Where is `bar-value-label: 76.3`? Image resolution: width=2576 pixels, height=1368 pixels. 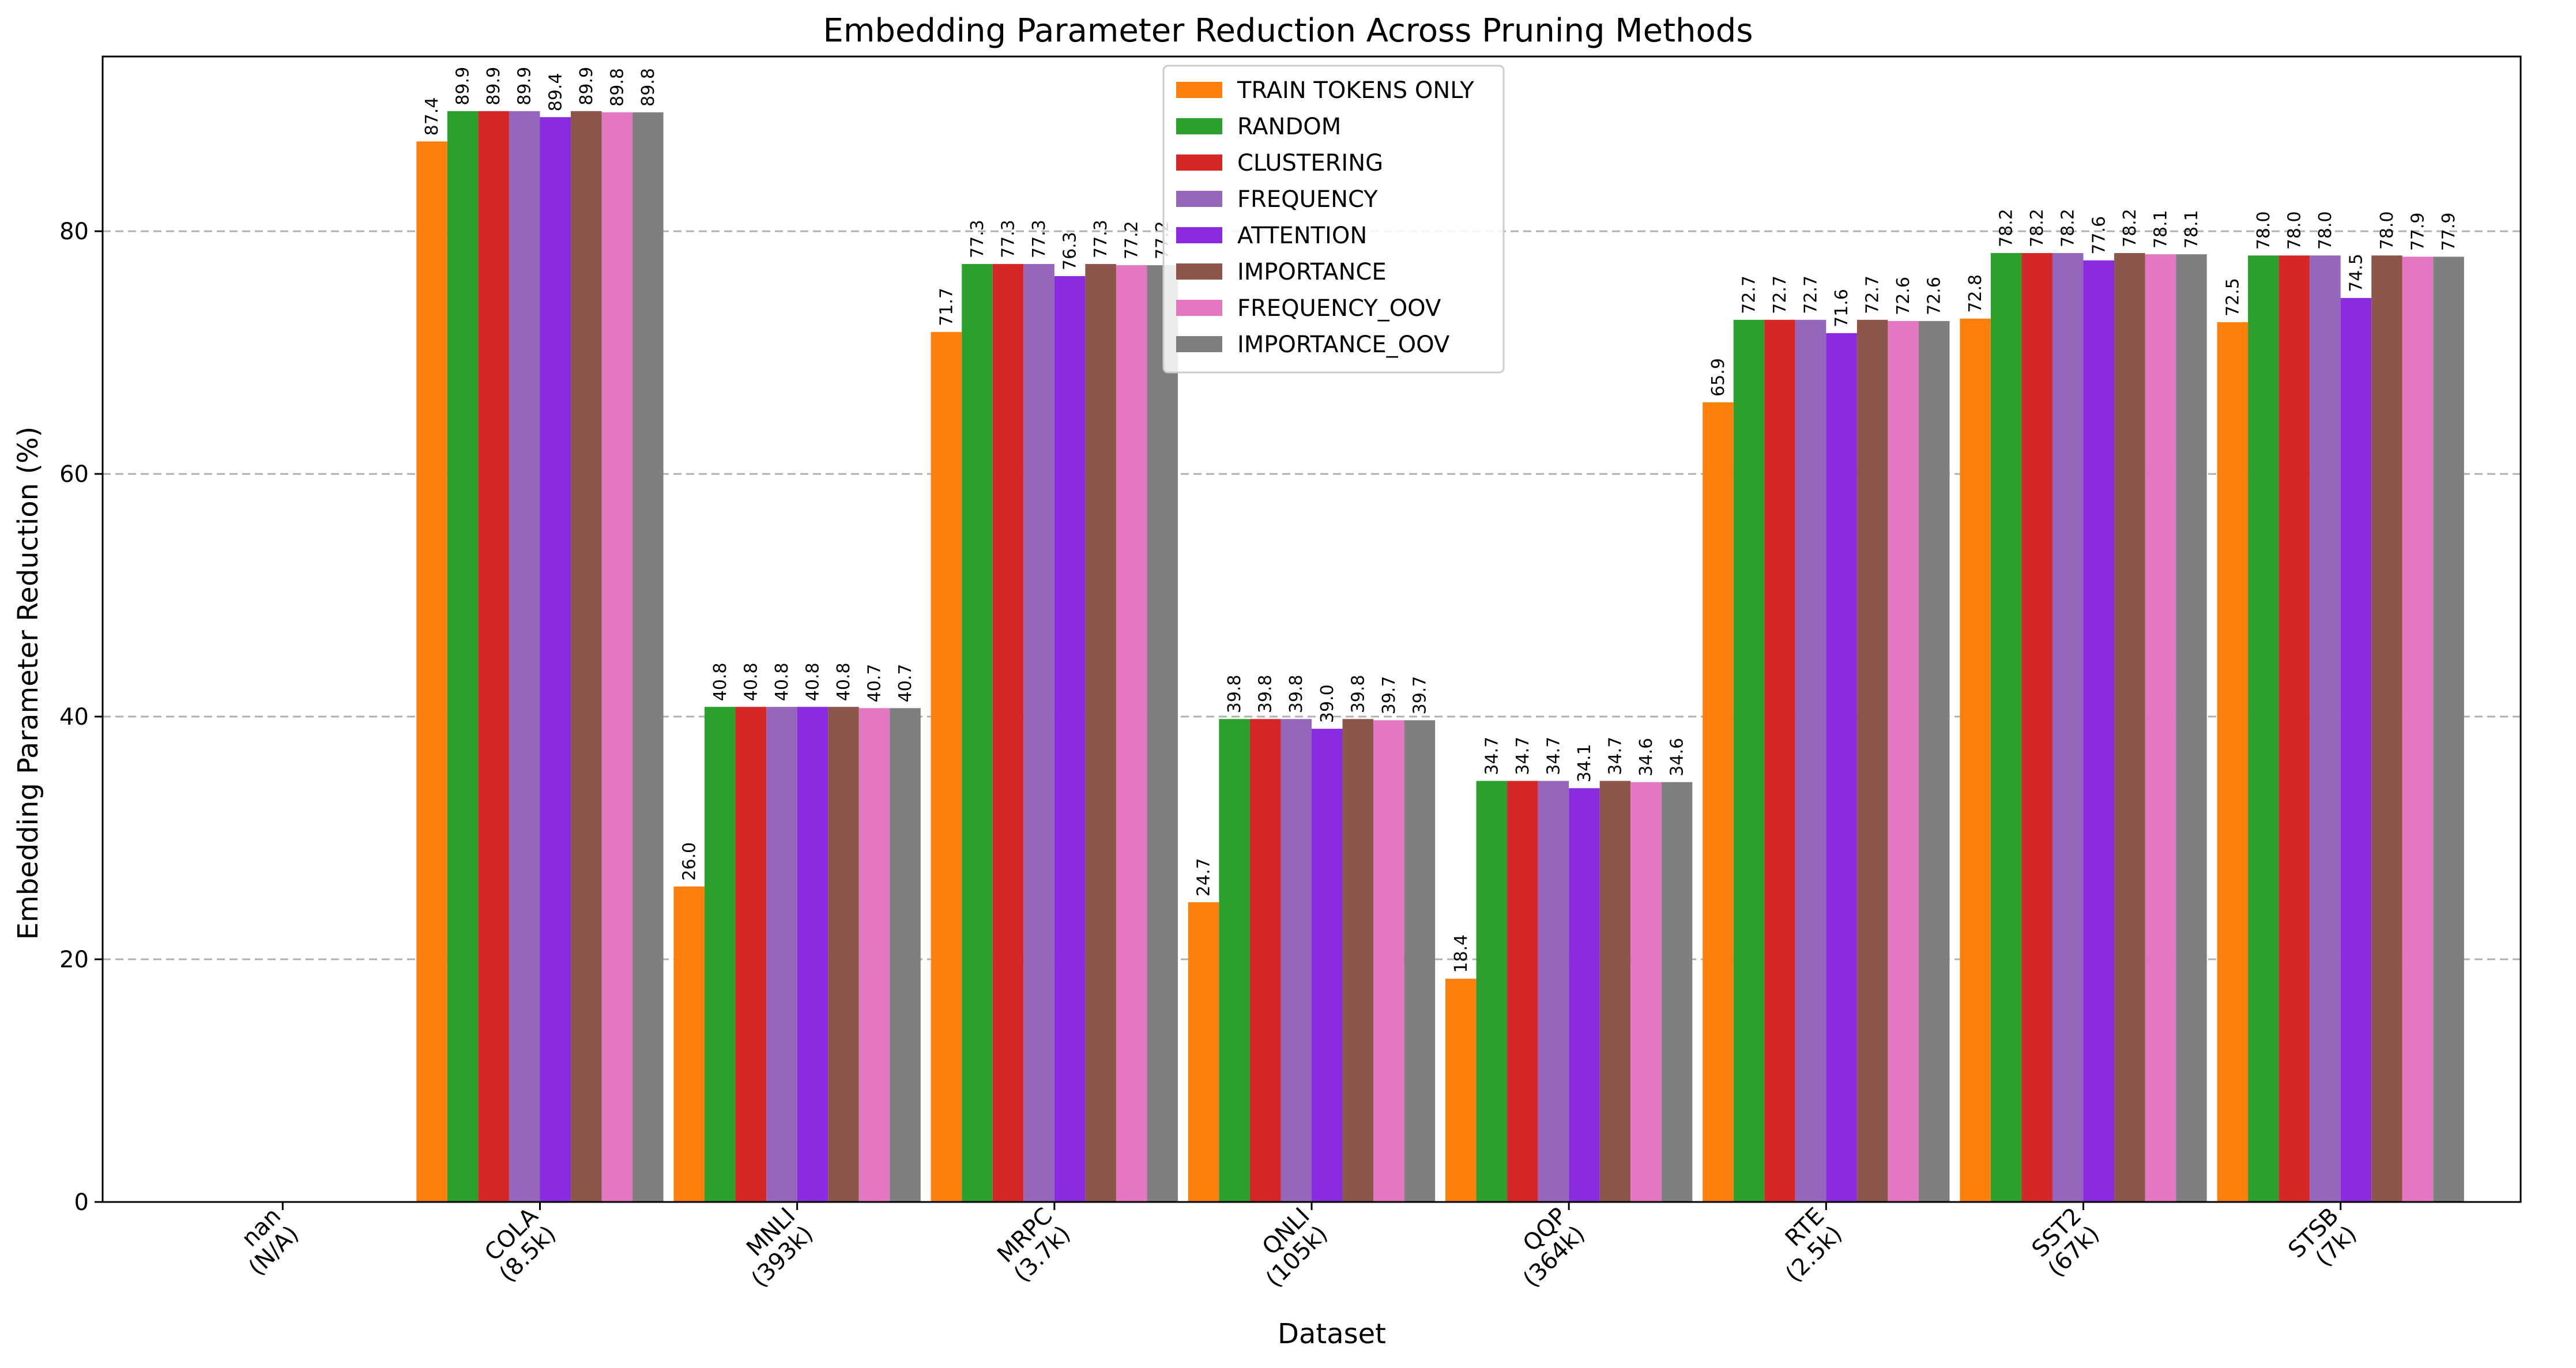 bar-value-label: 76.3 is located at coordinates (1070, 251).